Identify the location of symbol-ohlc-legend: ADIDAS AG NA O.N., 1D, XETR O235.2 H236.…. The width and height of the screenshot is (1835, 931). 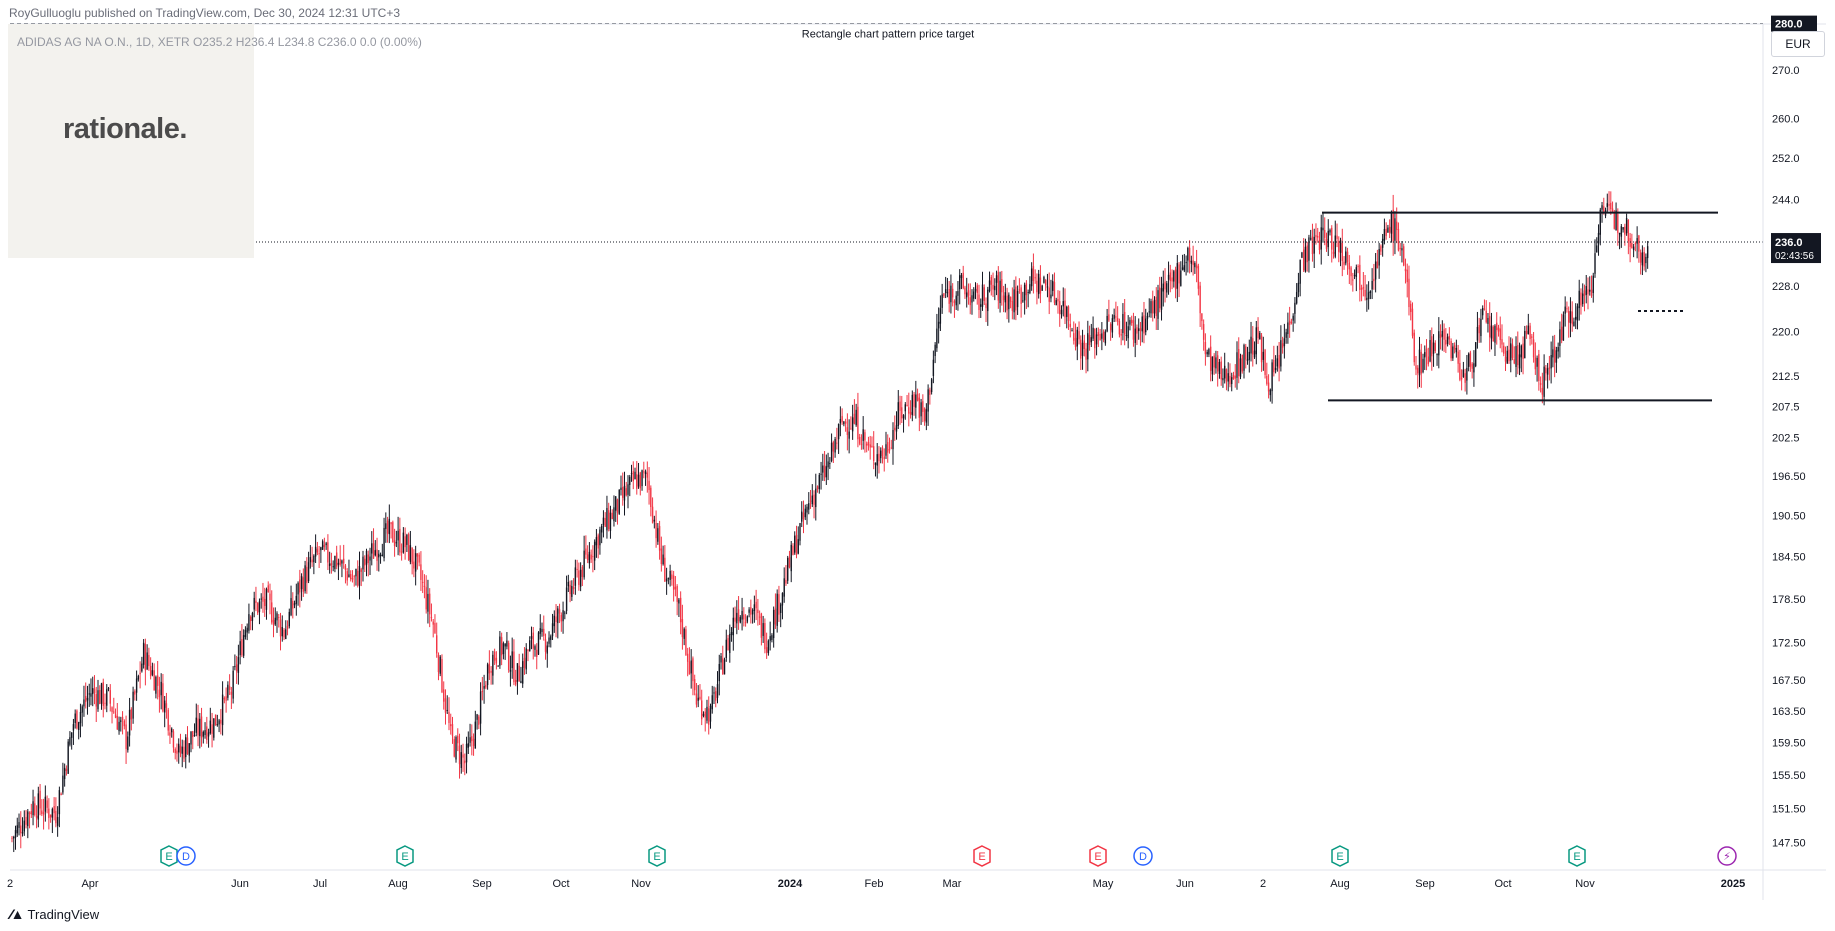
(219, 42).